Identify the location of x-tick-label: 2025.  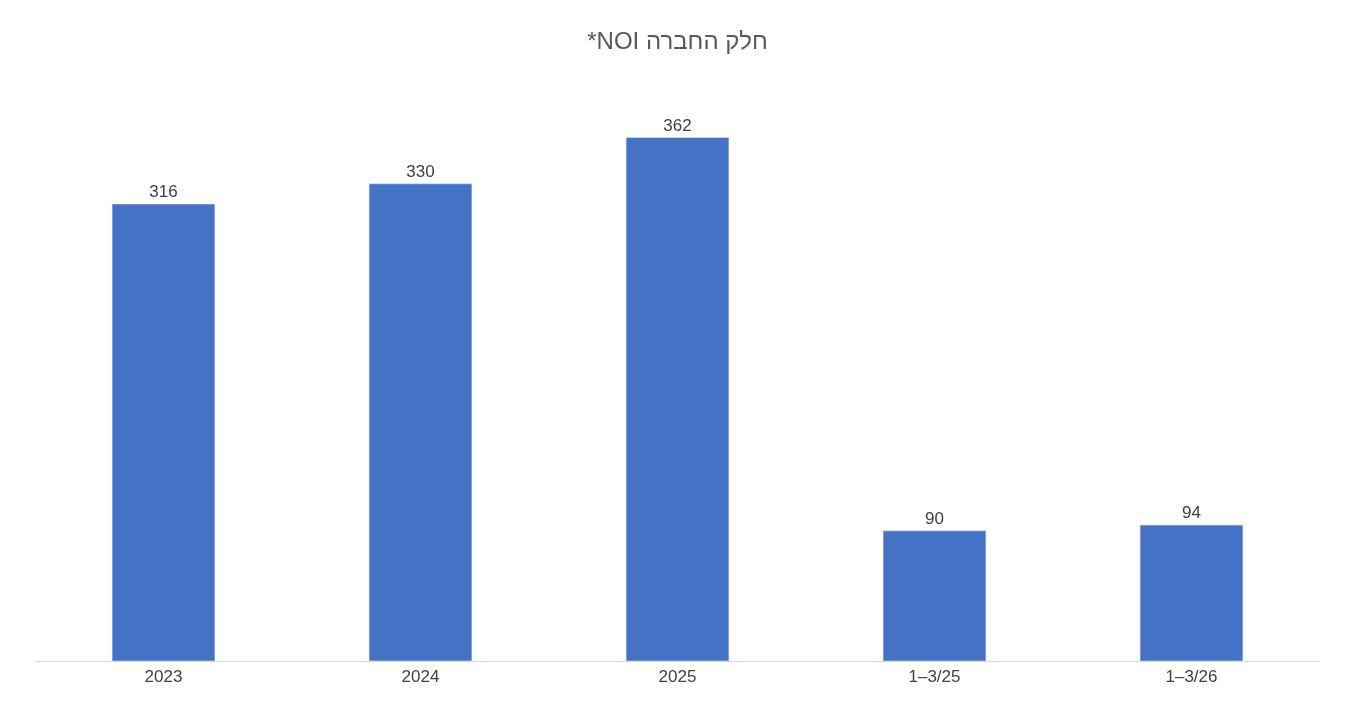
(677, 677).